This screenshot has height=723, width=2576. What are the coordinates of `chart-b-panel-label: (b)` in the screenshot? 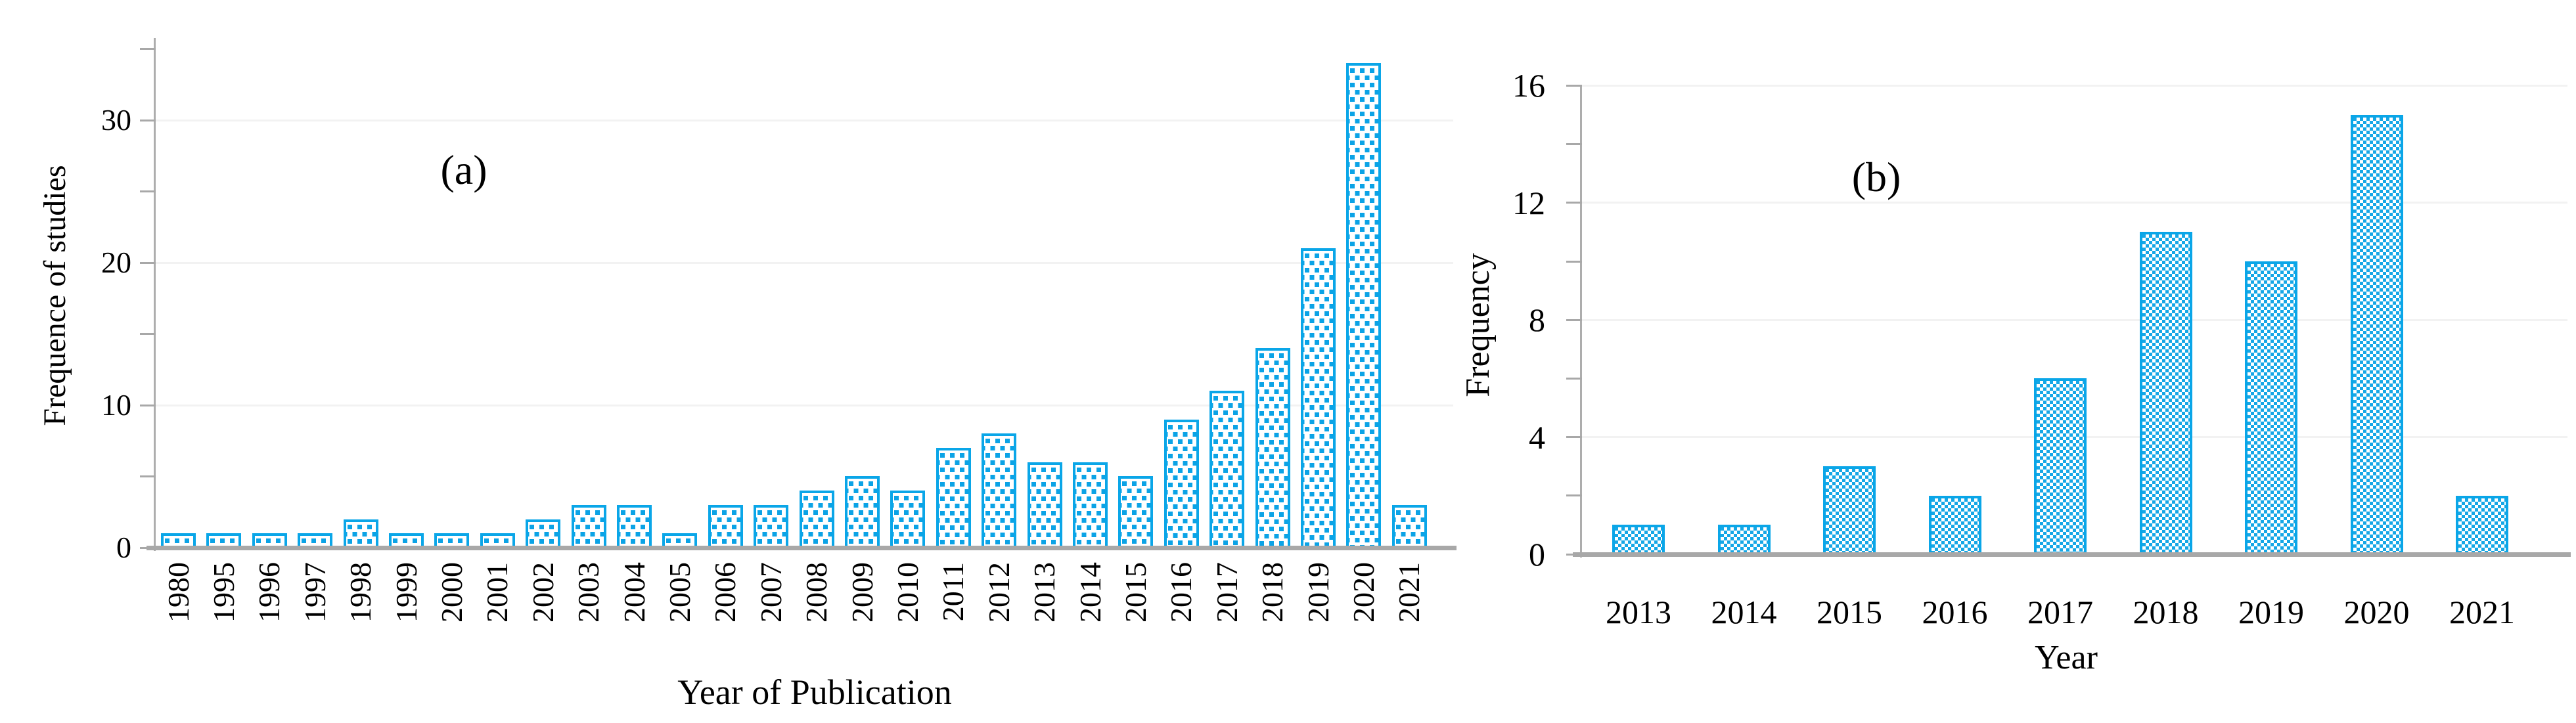 It's located at (1876, 177).